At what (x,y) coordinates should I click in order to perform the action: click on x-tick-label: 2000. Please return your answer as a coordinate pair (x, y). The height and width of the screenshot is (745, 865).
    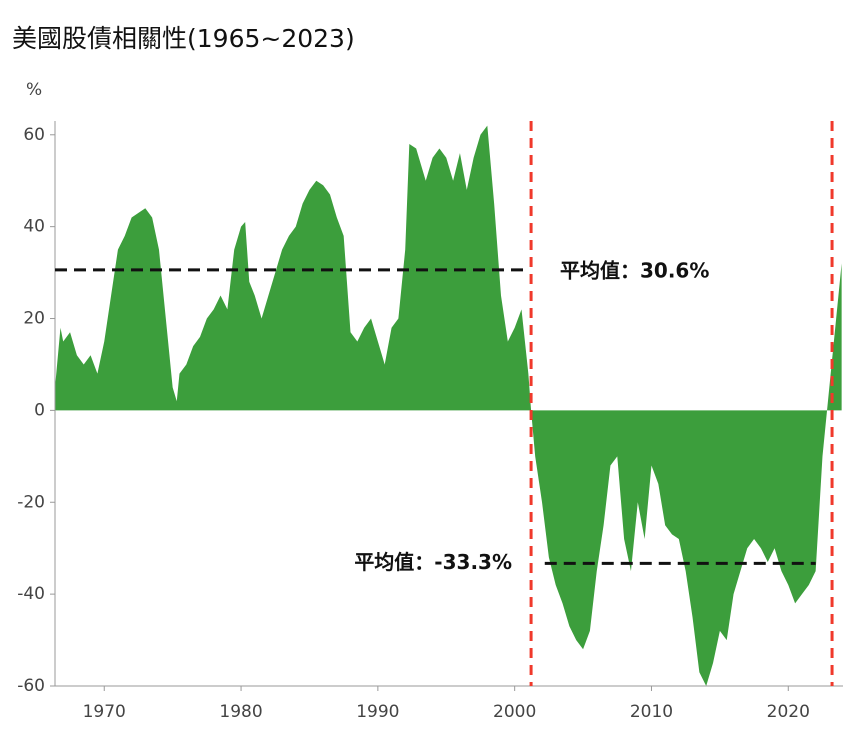
    Looking at the image, I should click on (514, 712).